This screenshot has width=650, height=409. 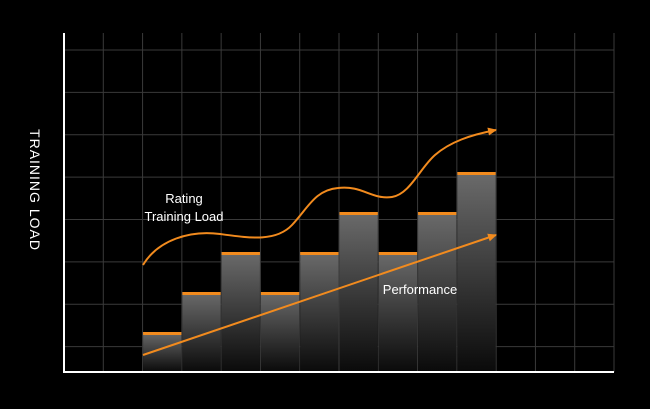 I want to click on performance-annotation: Performance, so click(x=420, y=289).